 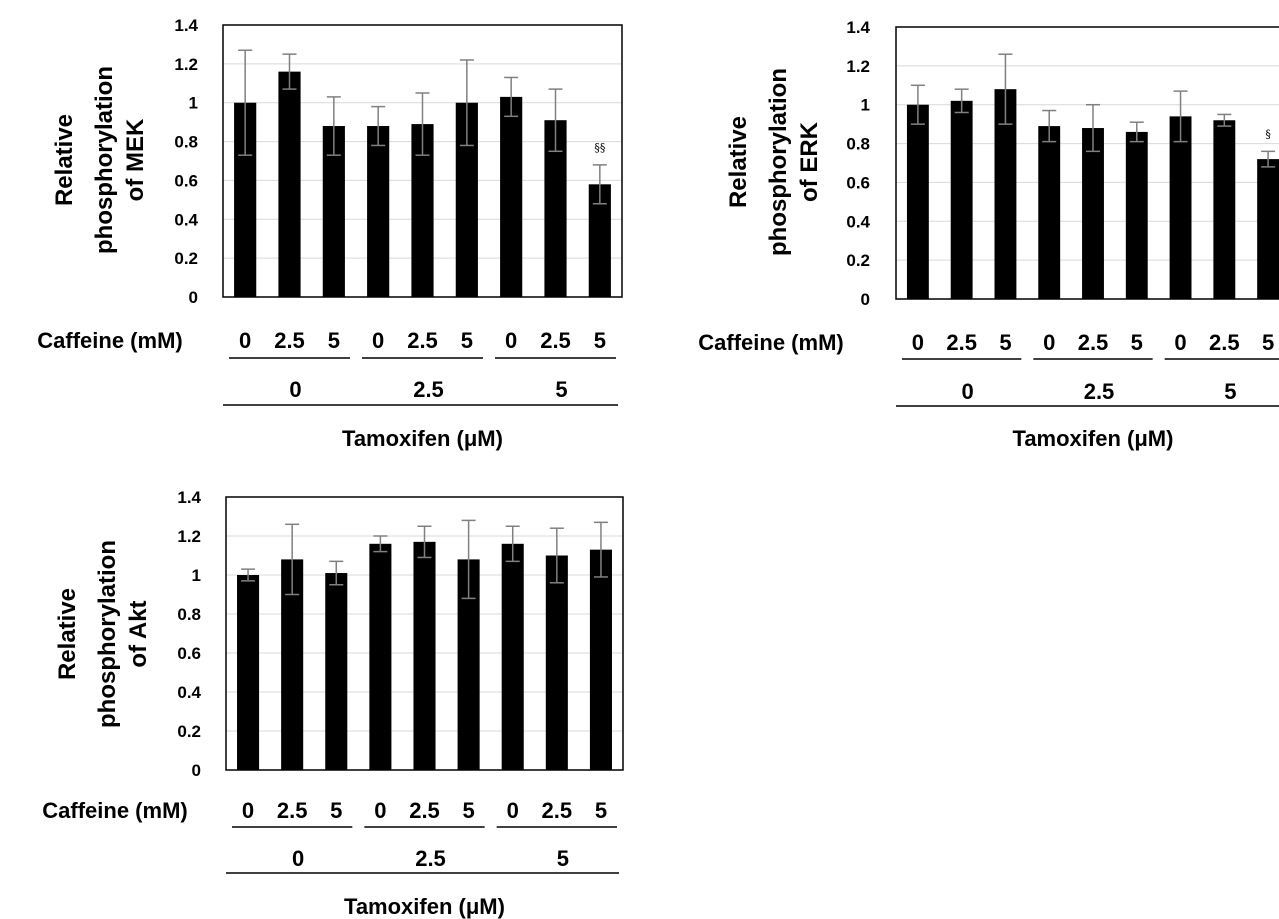 What do you see at coordinates (135, 159) in the screenshot?
I see `y-axis-label-line: of MEK` at bounding box center [135, 159].